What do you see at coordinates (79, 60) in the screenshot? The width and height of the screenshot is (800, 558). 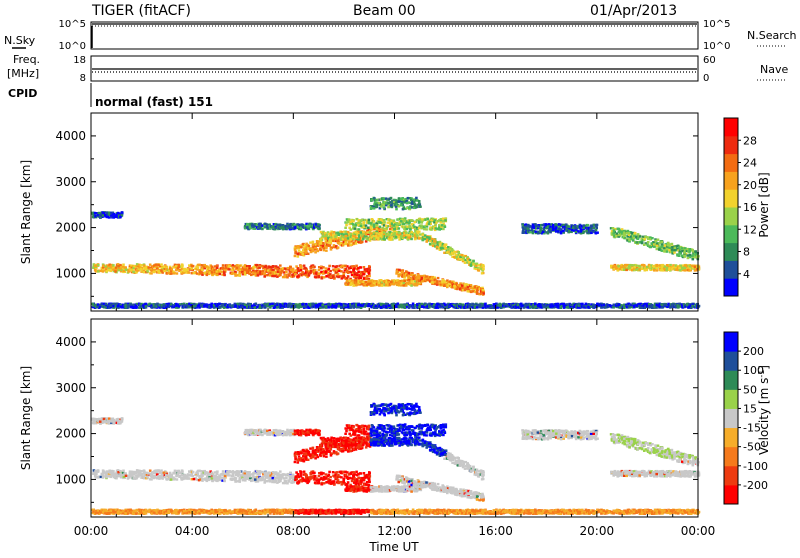 I see `freq-top-tick: 18` at bounding box center [79, 60].